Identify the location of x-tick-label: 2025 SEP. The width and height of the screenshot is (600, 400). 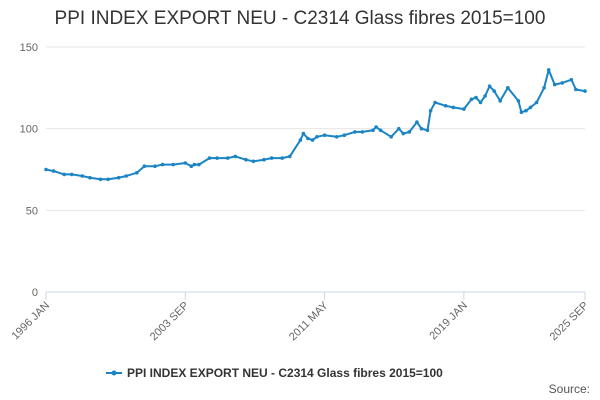
(570, 322).